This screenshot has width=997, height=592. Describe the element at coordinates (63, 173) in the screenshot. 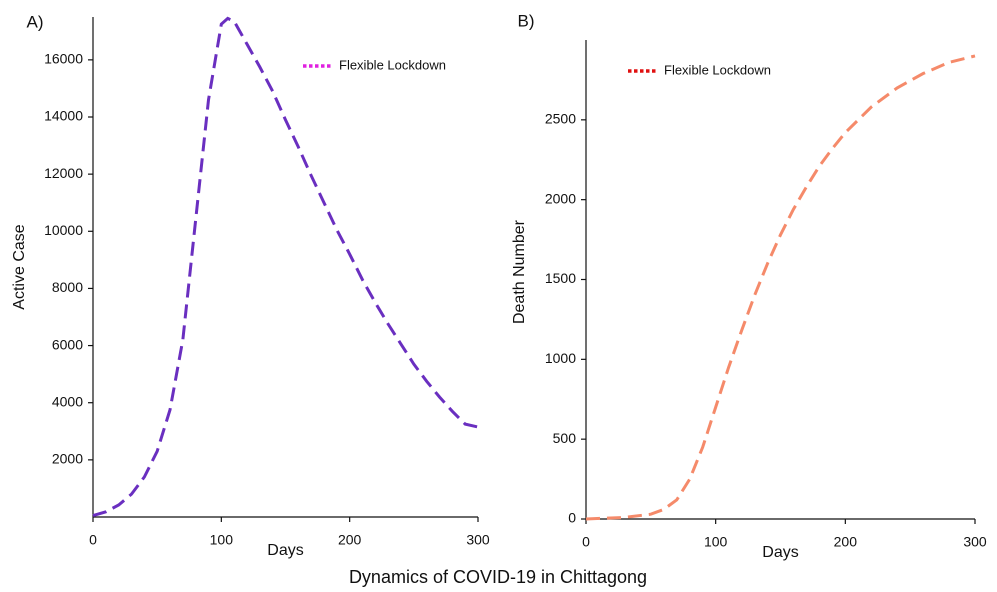

I see `y-tick-label: 12000` at that location.